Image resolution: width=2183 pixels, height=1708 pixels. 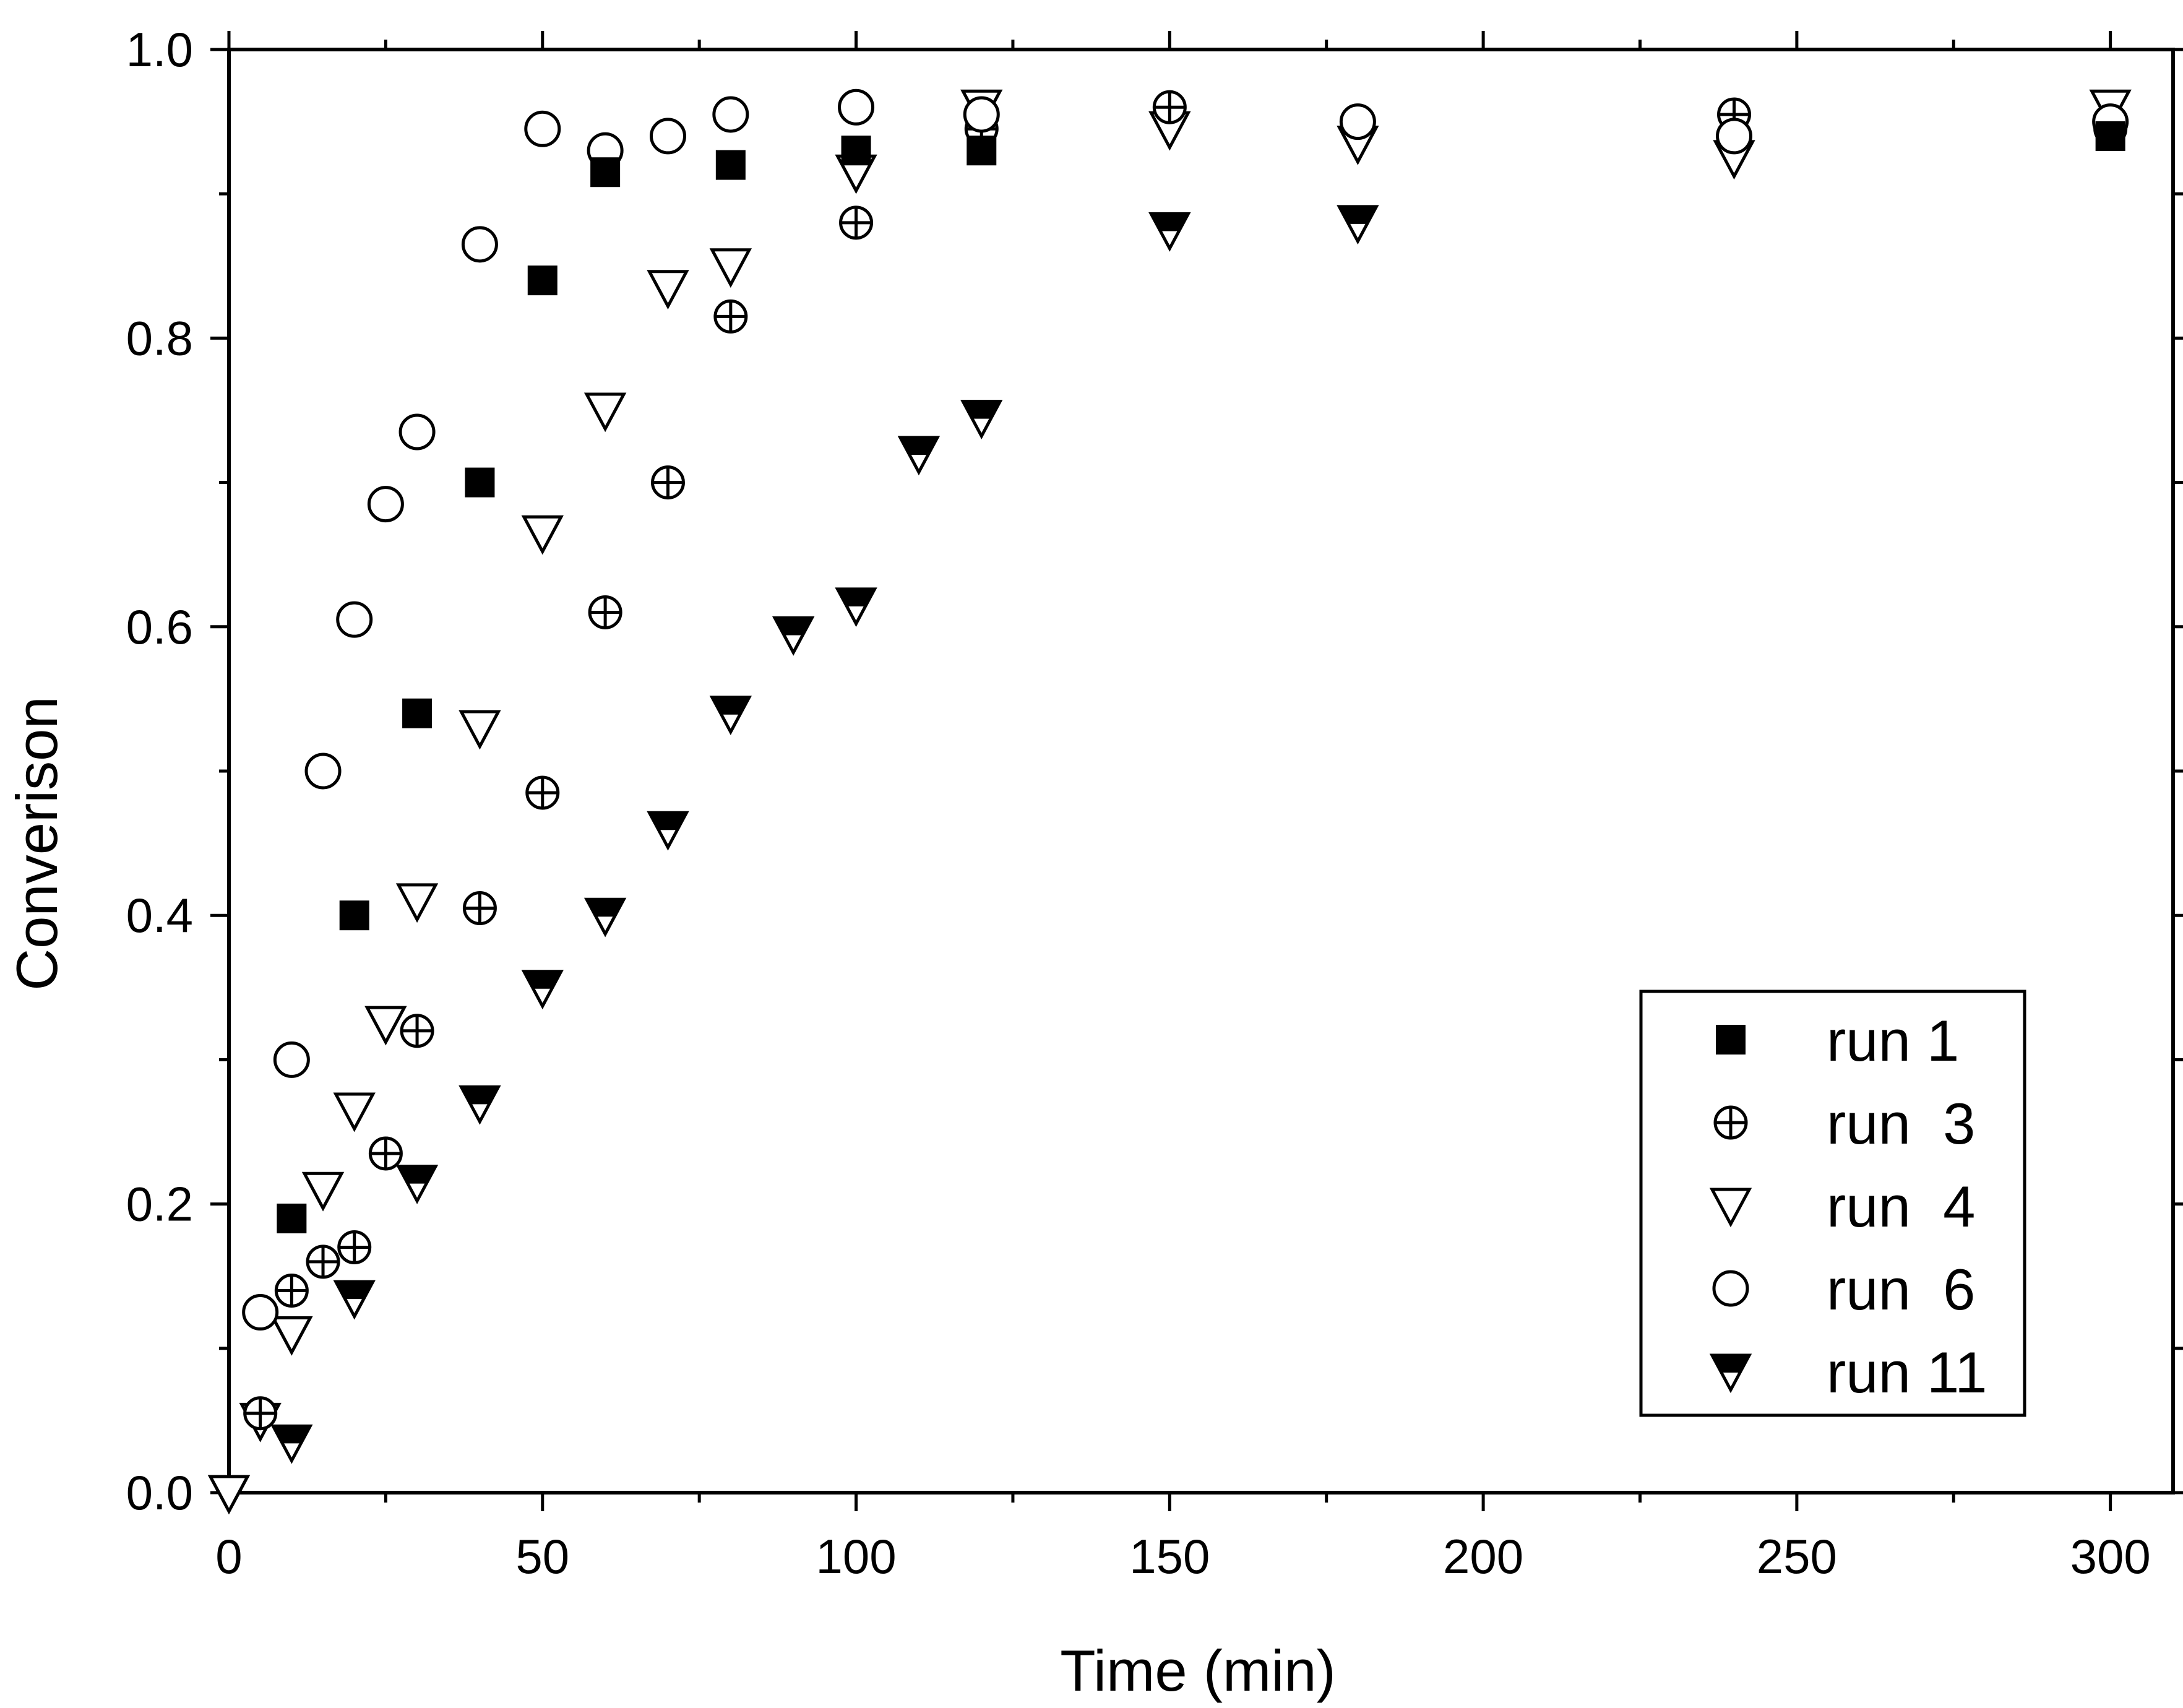 What do you see at coordinates (856, 1557) in the screenshot?
I see `x-tick-label: 100` at bounding box center [856, 1557].